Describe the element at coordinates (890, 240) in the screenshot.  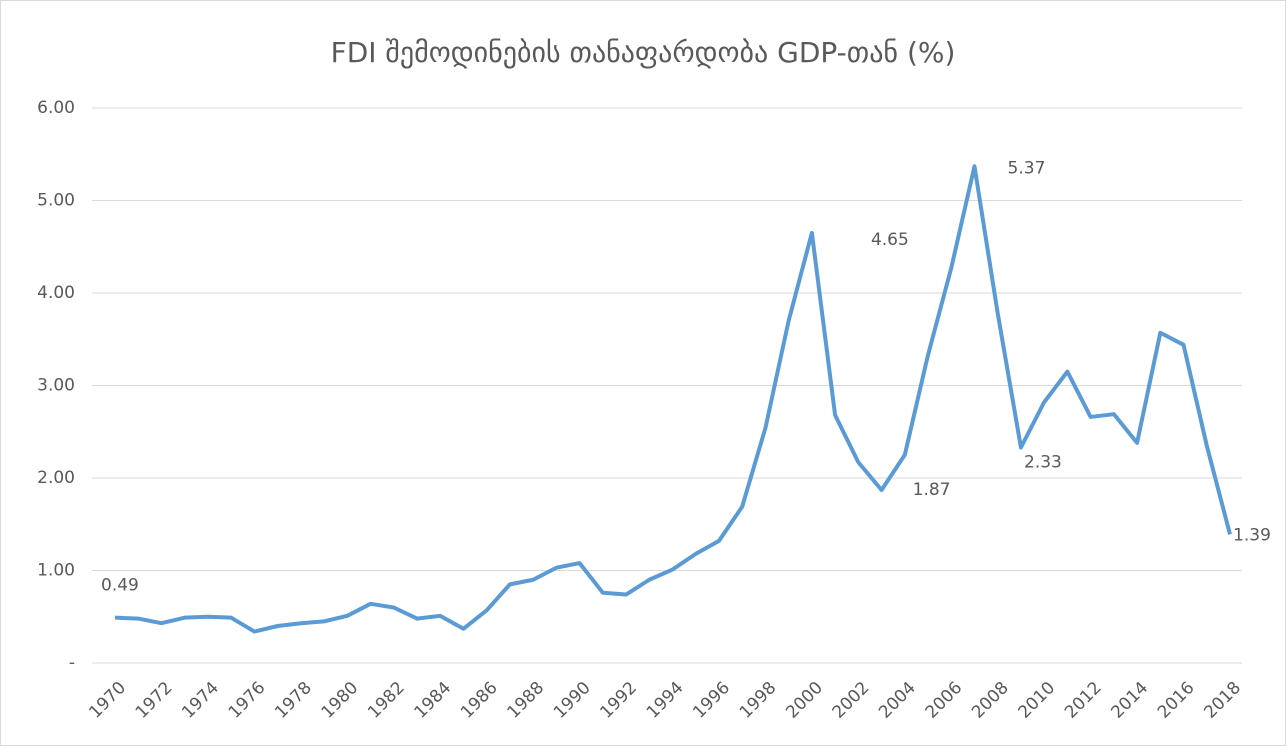
I see `data-label: 4.65` at that location.